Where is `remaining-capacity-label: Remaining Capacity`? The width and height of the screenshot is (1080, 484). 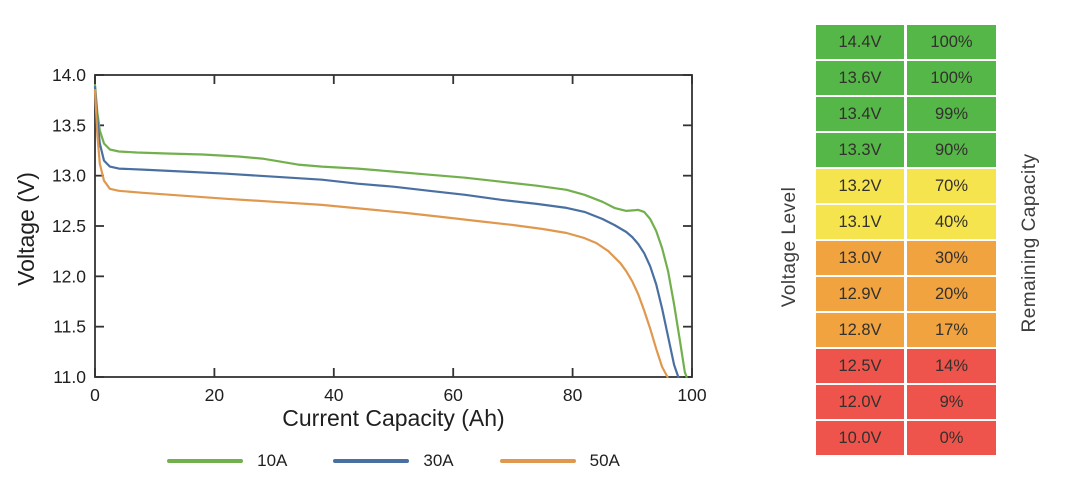 remaining-capacity-label: Remaining Capacity is located at coordinates (1029, 243).